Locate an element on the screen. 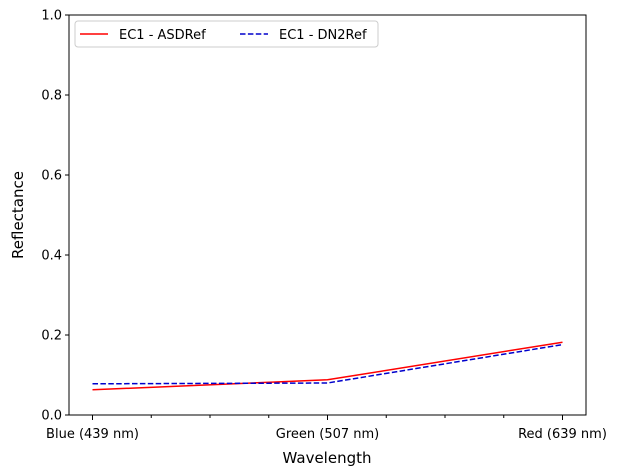 The height and width of the screenshot is (475, 620). legend-box is located at coordinates (226, 34).